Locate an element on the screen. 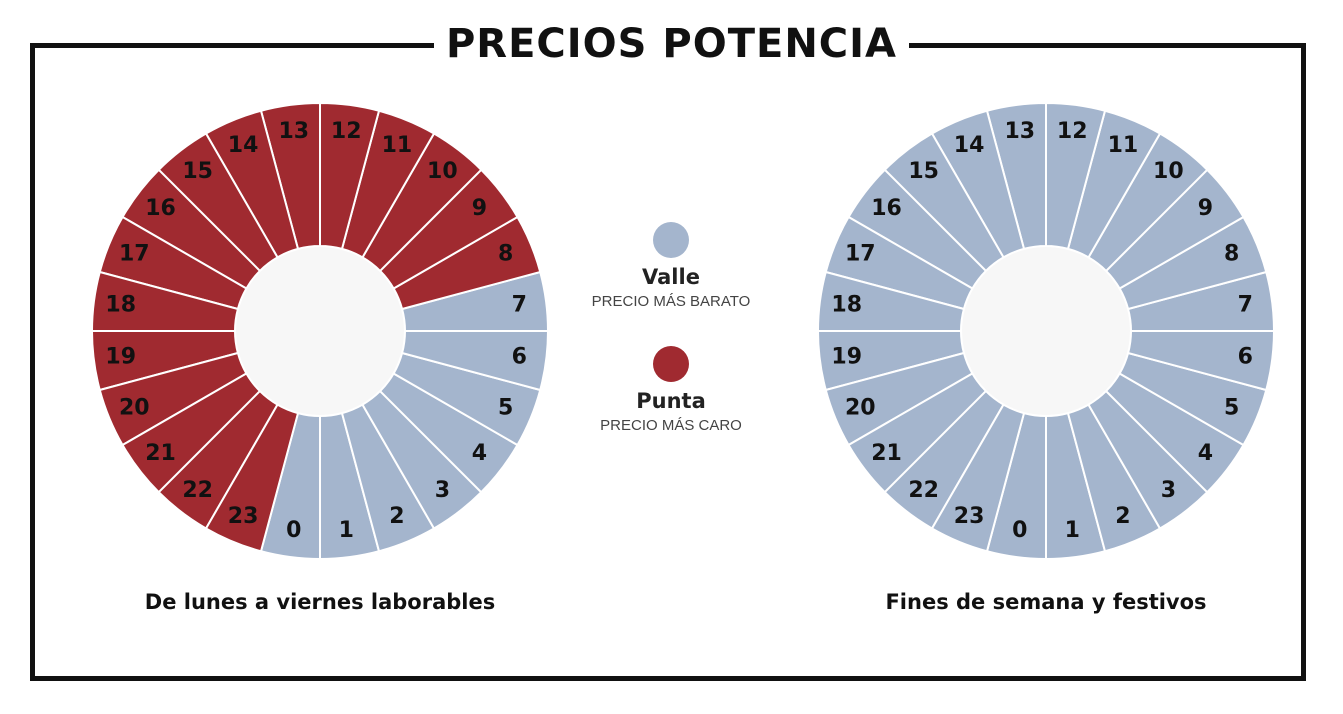 The image size is (1343, 714). weekend-hour-22-segment is located at coordinates (944, 459).